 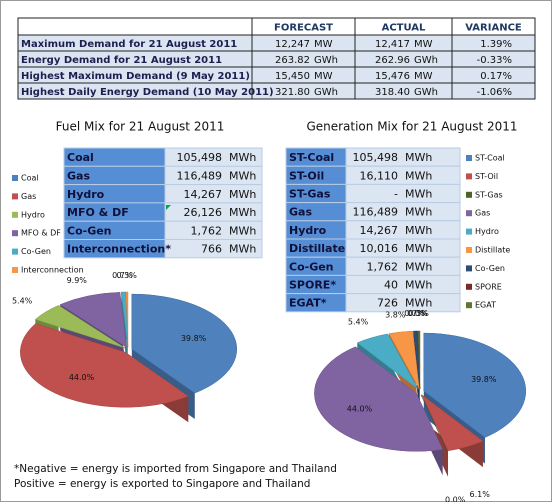 What do you see at coordinates (411, 127) in the screenshot?
I see `chart-title: Generation Mix for 21 August 2011` at bounding box center [411, 127].